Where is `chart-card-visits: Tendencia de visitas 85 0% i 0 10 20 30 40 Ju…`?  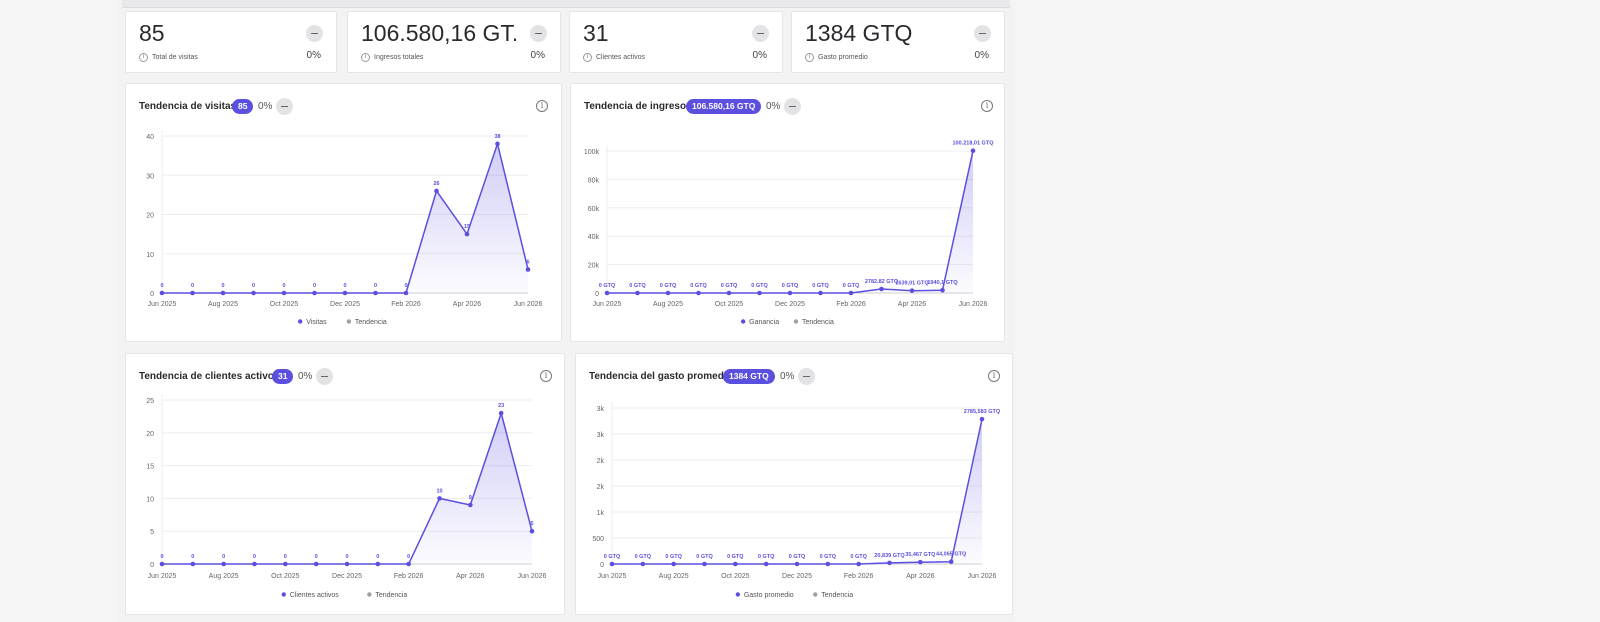
chart-card-visits: Tendencia de visitas 85 0% i 0 10 20 30 40 Ju… is located at coordinates (343, 212).